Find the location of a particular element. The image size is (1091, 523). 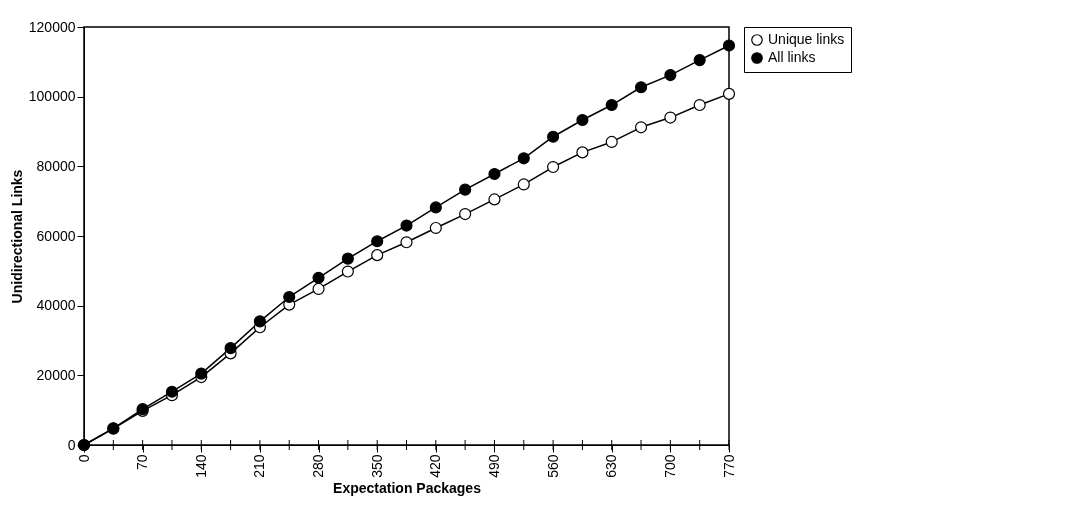

x-tick-label: 0 is located at coordinates (83, 458).